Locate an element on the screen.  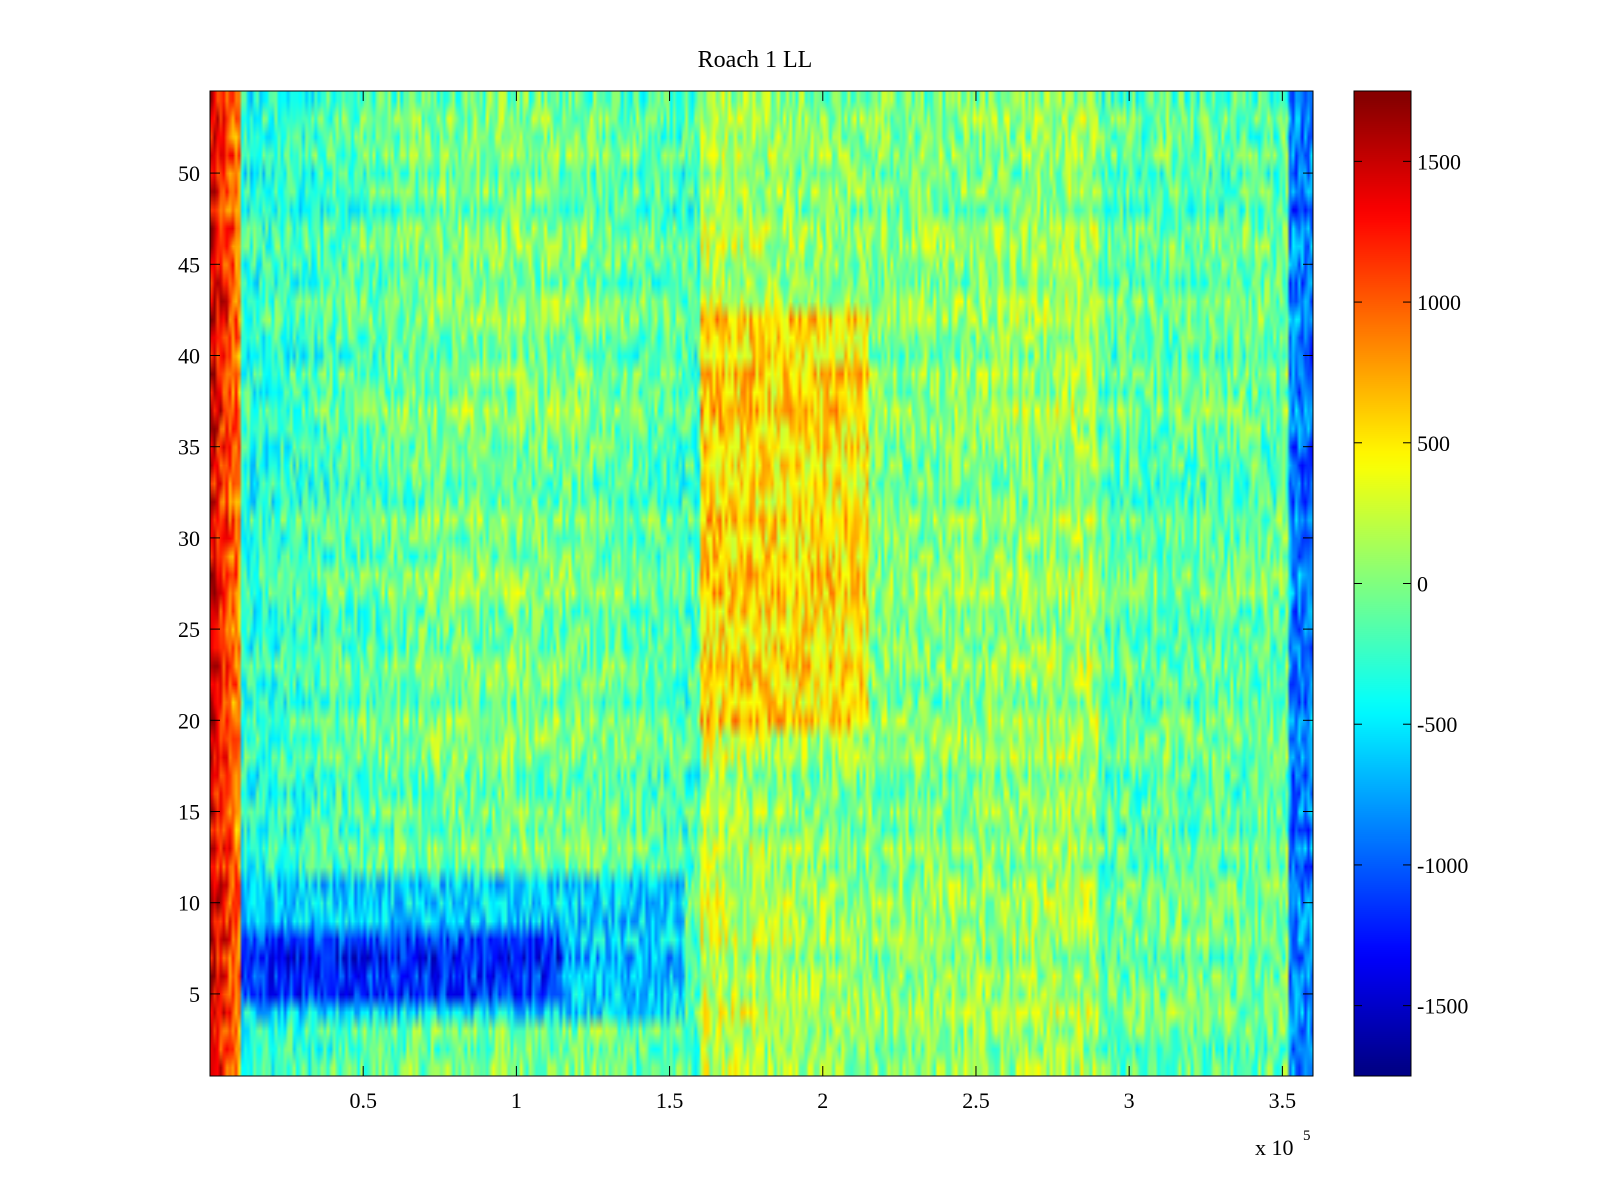
y-tick-label: 15 is located at coordinates (189, 812).